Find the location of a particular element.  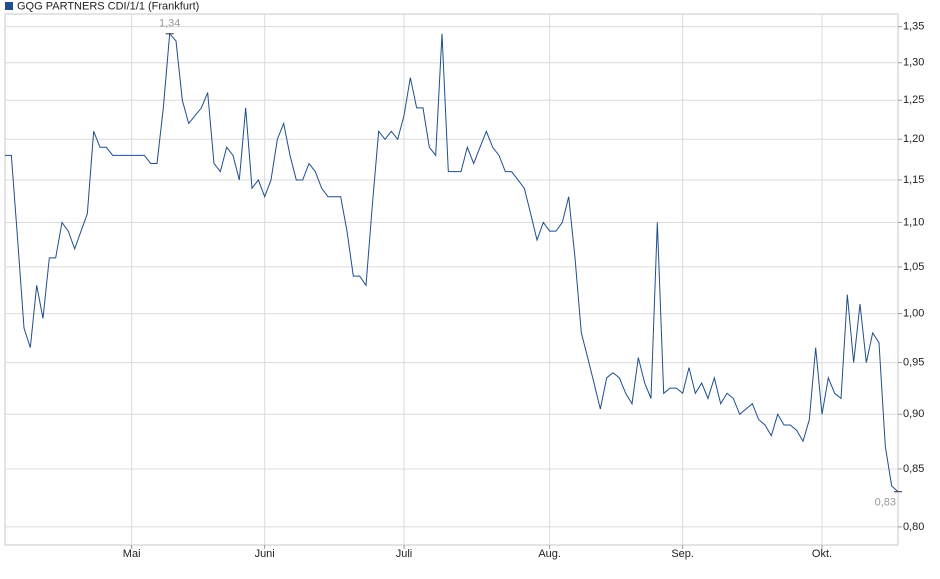

y-tick-label: 1,20 is located at coordinates (913, 139).